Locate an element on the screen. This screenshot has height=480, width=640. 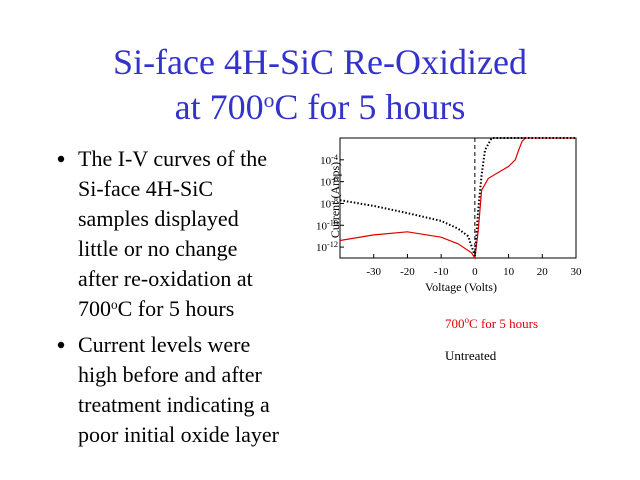
x-tick-label: 10 is located at coordinates (509, 272).